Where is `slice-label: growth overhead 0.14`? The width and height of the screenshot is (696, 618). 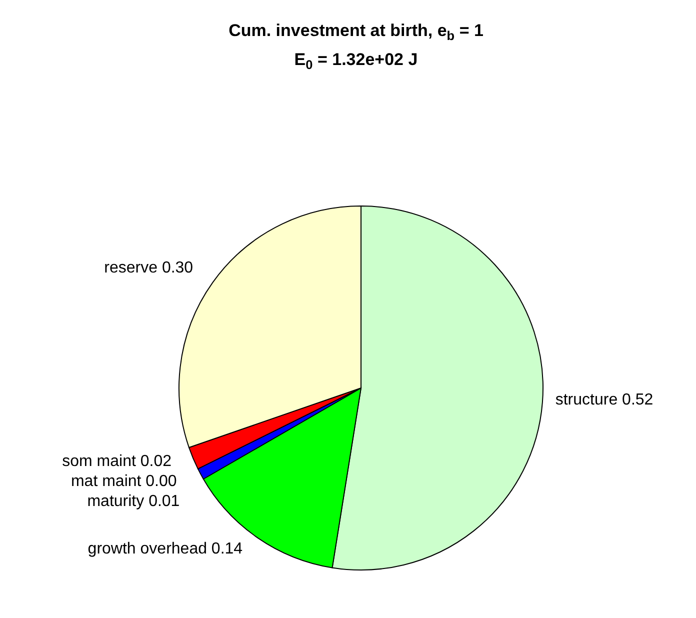 slice-label: growth overhead 0.14 is located at coordinates (165, 549).